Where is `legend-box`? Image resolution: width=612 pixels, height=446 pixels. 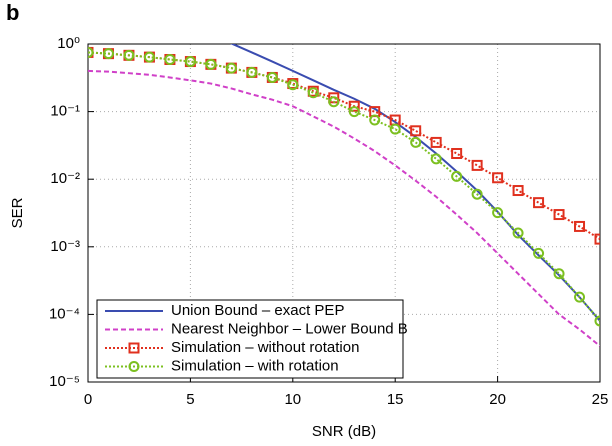 legend-box is located at coordinates (250, 339).